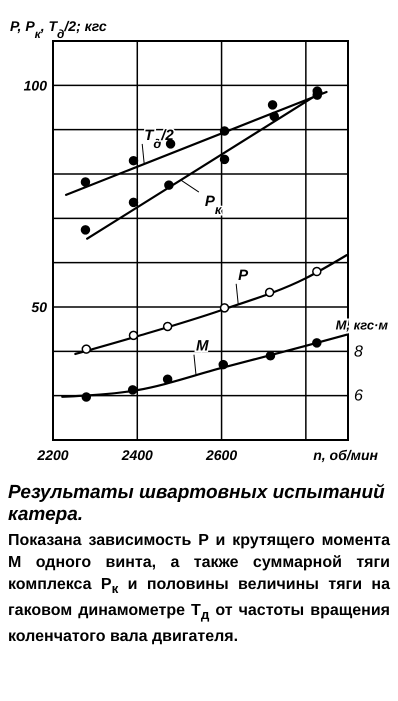 The image size is (398, 701). What do you see at coordinates (52, 455) in the screenshot?
I see `x-tick-label: 2200` at bounding box center [52, 455].